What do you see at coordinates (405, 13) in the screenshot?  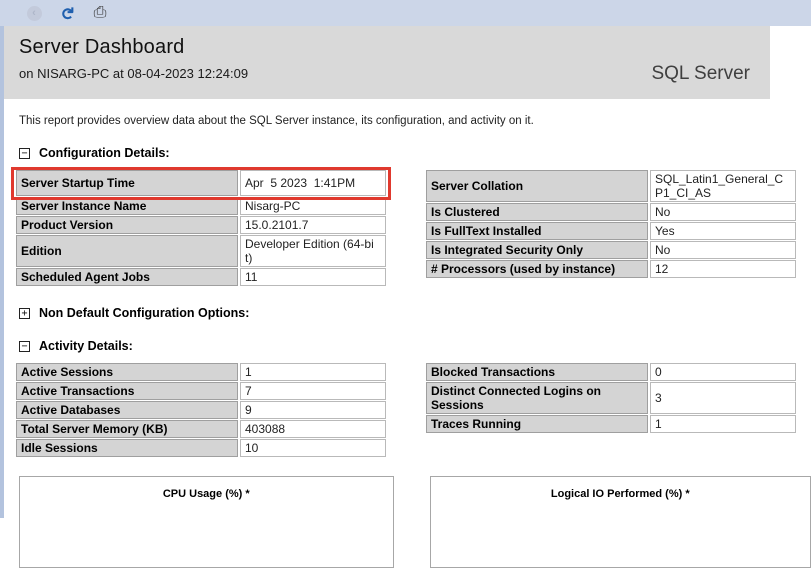 I see `report-toolbar: ‹ ↻ ⎙` at bounding box center [405, 13].